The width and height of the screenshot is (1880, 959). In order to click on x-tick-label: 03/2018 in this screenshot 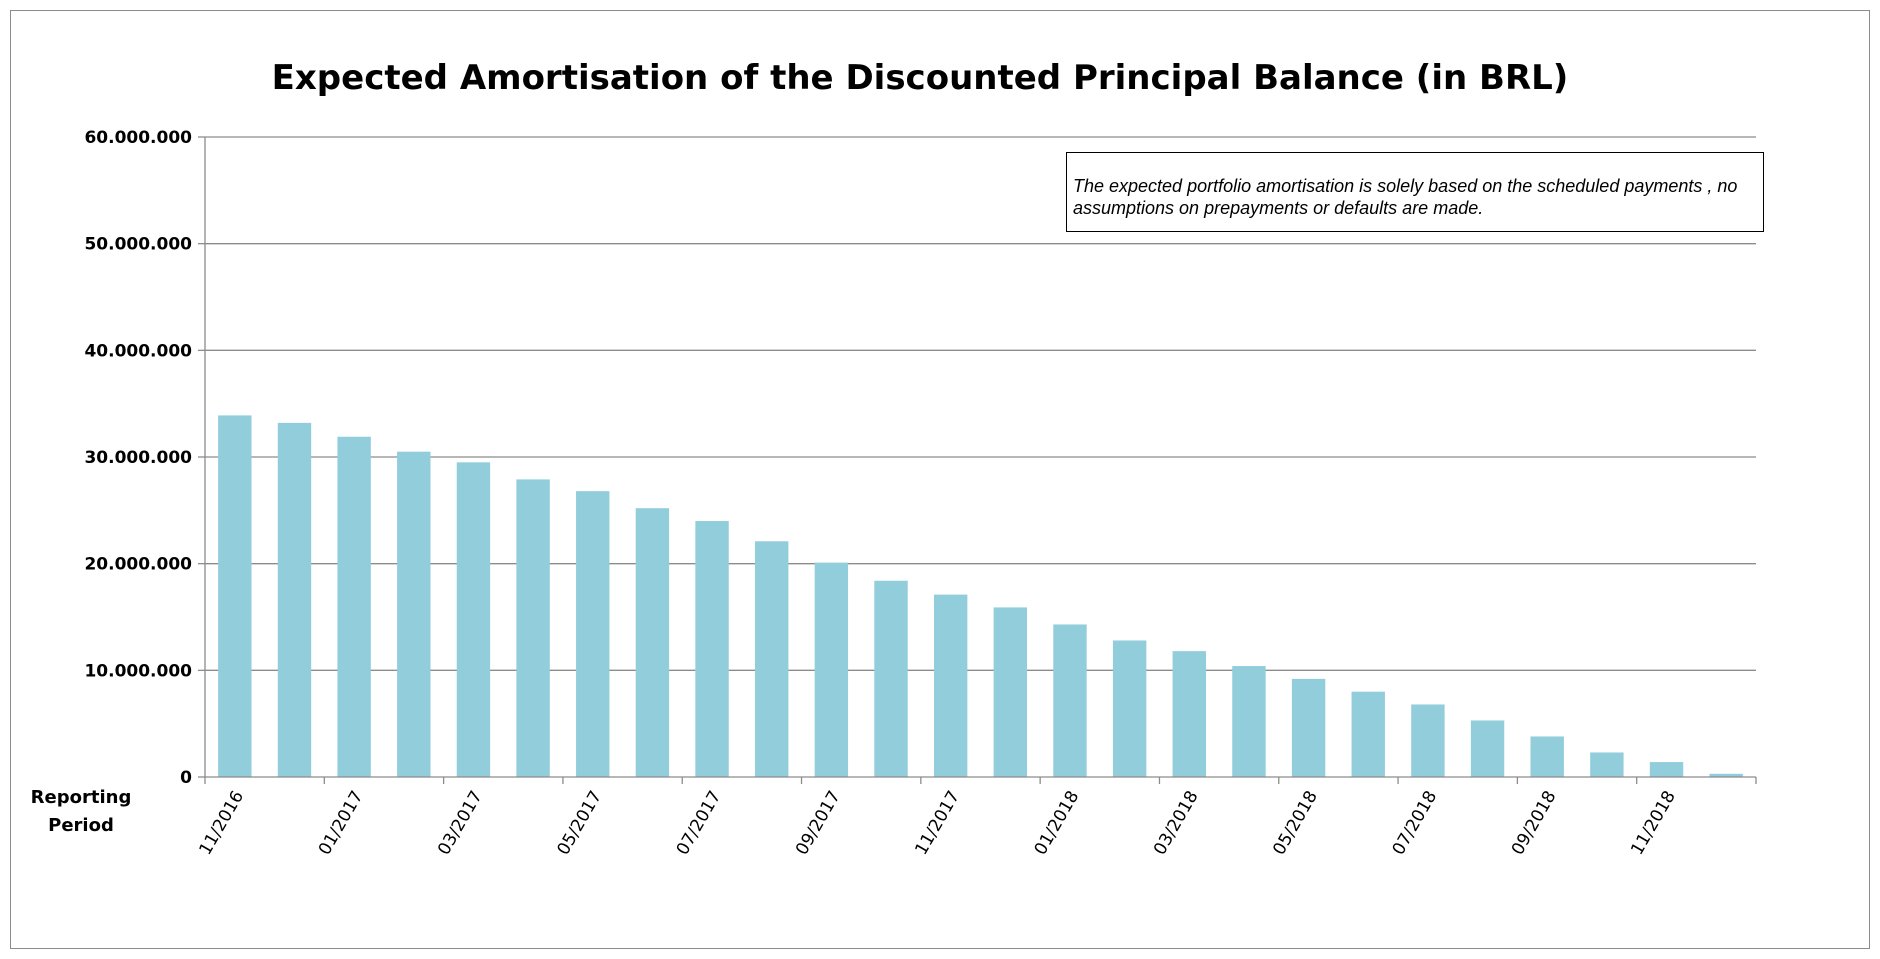, I will do `click(1176, 823)`.